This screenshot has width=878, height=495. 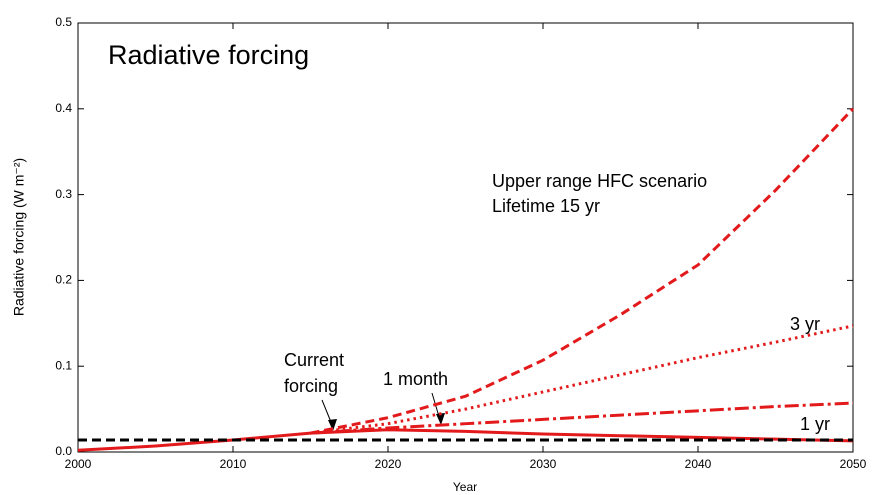 What do you see at coordinates (63, 194) in the screenshot?
I see `y-tick-label: 0.3` at bounding box center [63, 194].